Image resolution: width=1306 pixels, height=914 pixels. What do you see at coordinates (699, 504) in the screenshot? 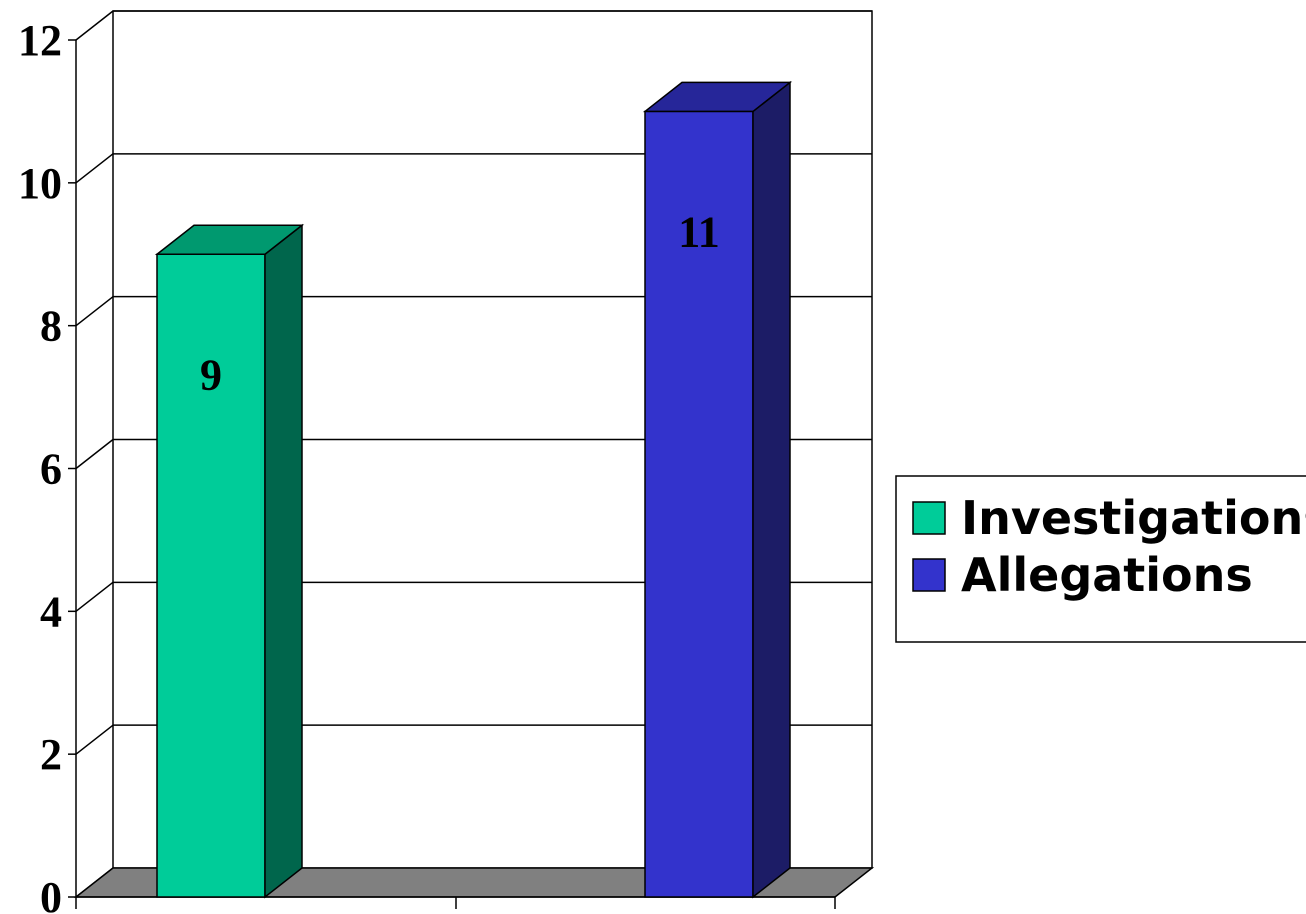
I see `bar-front` at bounding box center [699, 504].